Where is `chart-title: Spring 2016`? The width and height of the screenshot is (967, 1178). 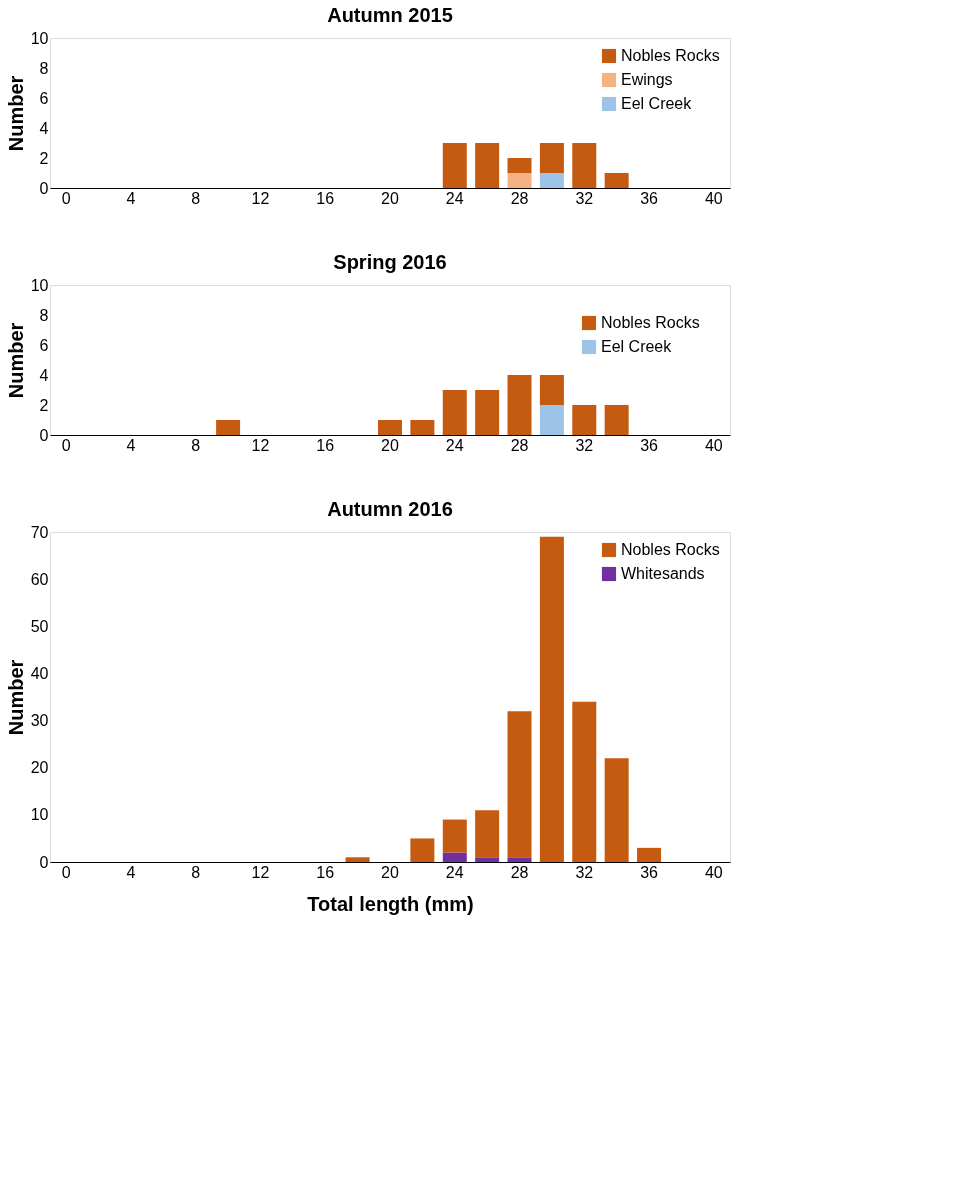
chart-title: Spring 2016 is located at coordinates (390, 262).